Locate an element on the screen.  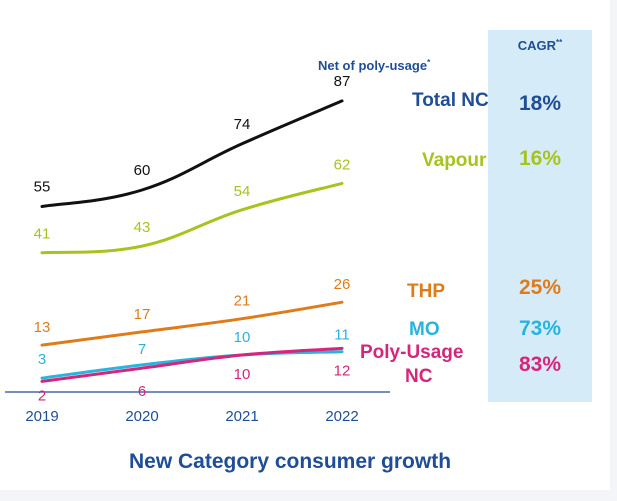
data-label-mo-2021: 10 is located at coordinates (242, 337).